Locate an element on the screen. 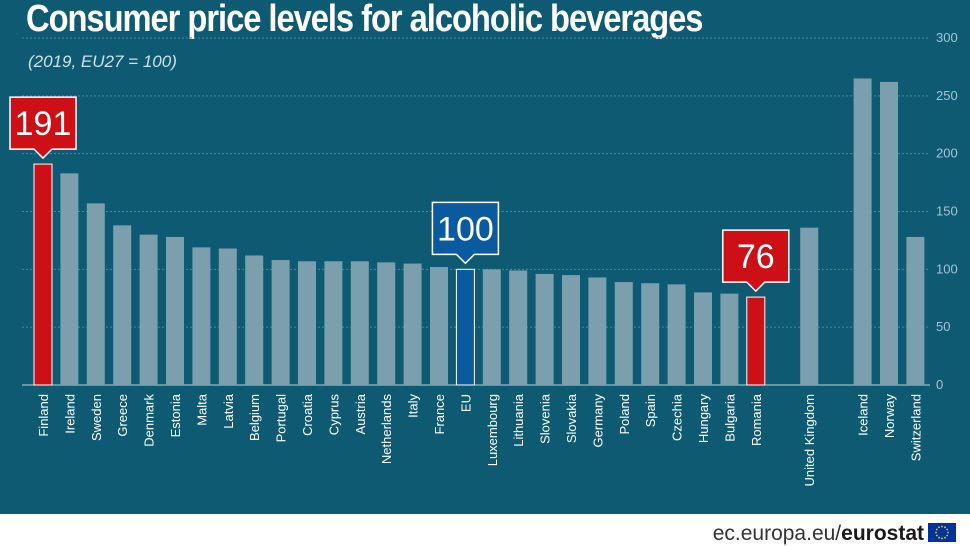  category-label: Greece is located at coordinates (122, 415).